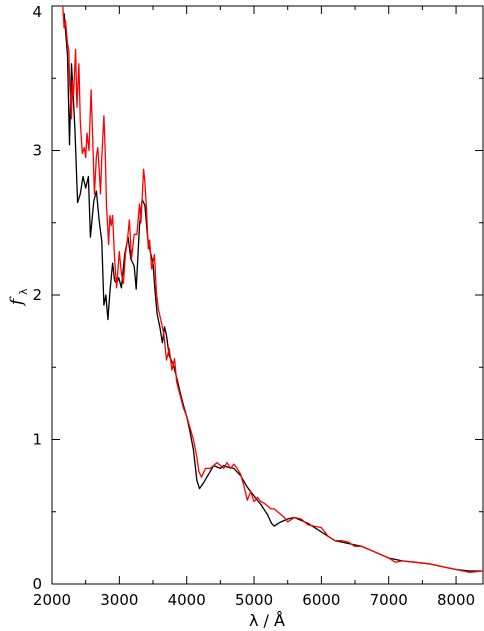 The image size is (484, 631). Describe the element at coordinates (456, 600) in the screenshot. I see `x-tick-label: 8000` at that location.